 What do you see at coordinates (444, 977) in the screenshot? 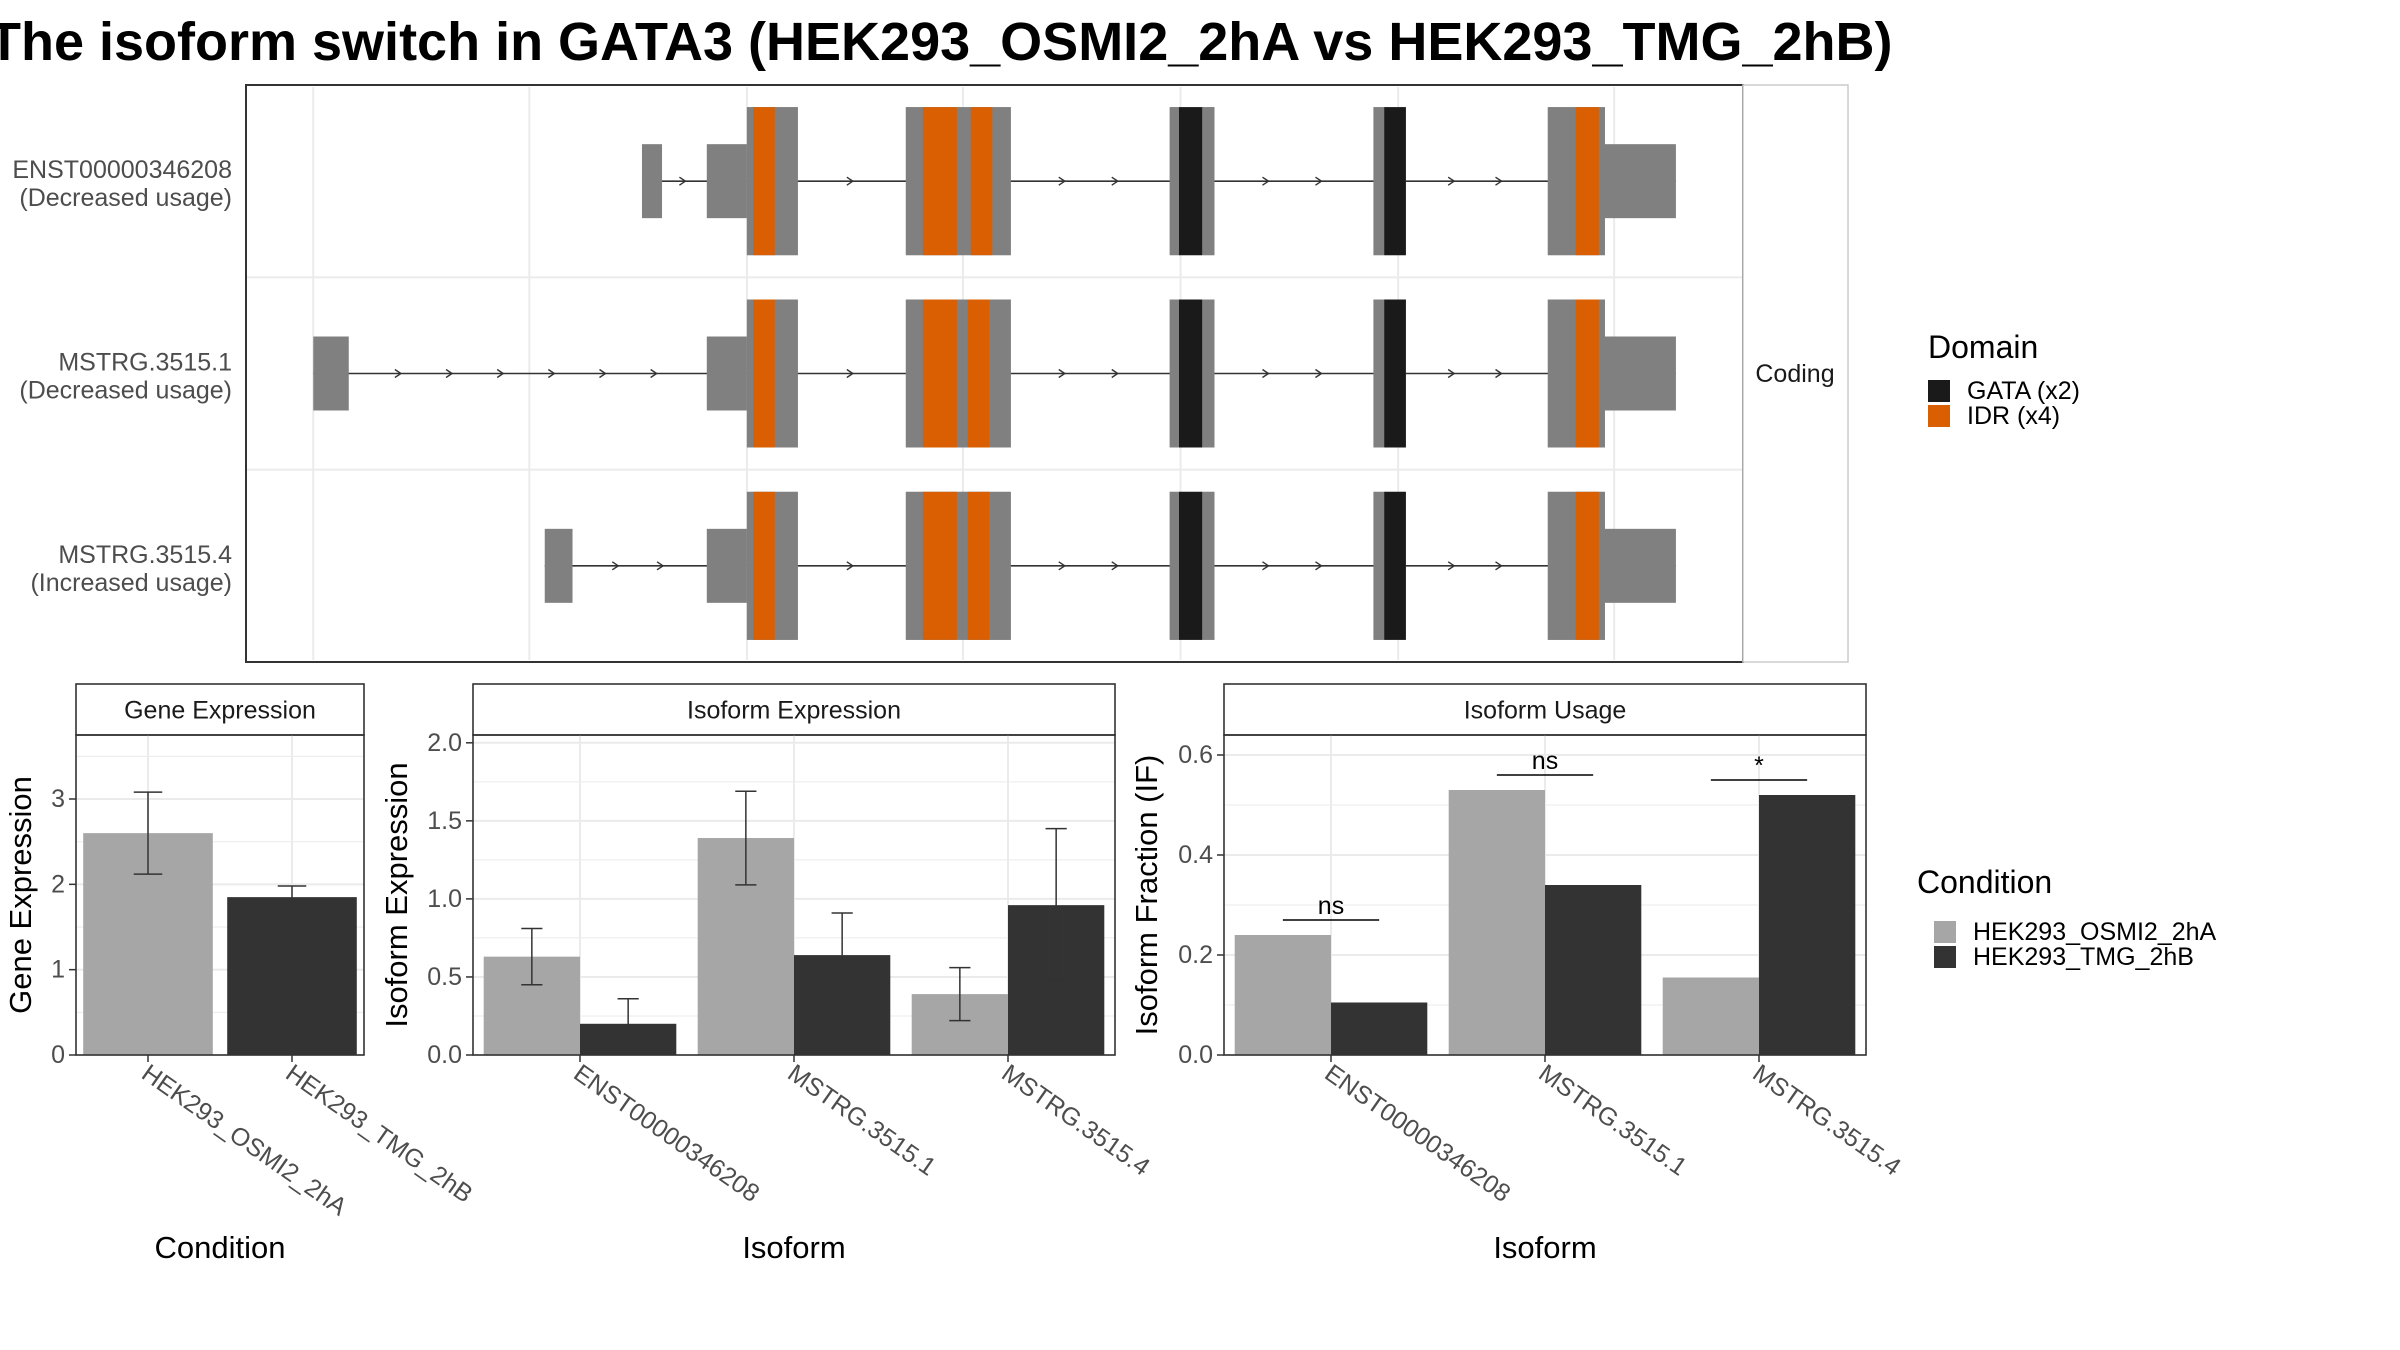
I see `y-tick-label: 0.5` at bounding box center [444, 977].